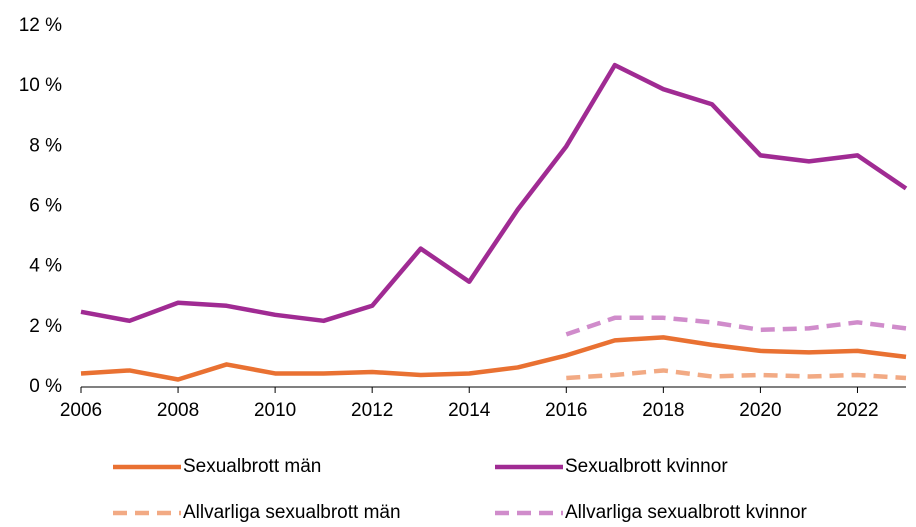 The image size is (916, 527). Describe the element at coordinates (45, 206) in the screenshot. I see `y-tick-label: 6 %` at that location.